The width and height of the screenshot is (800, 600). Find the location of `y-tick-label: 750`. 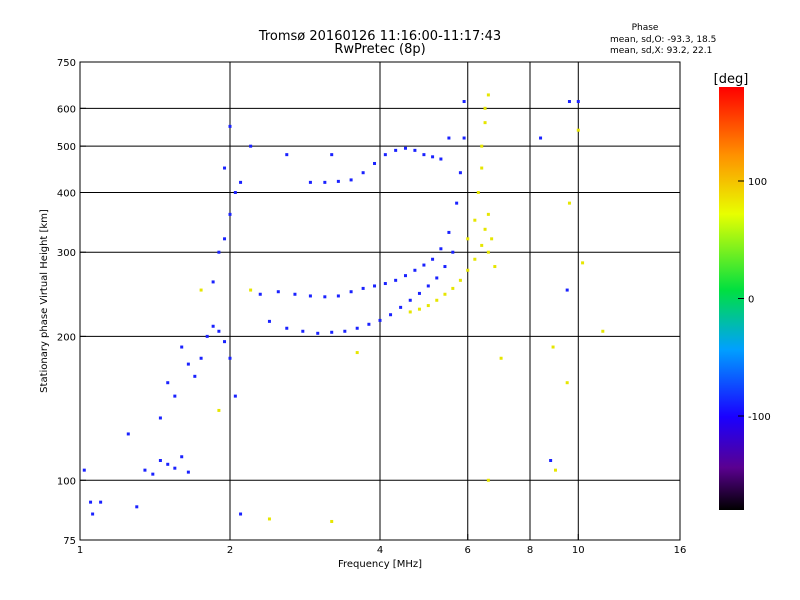

y-tick-label: 750 is located at coordinates (66, 63).